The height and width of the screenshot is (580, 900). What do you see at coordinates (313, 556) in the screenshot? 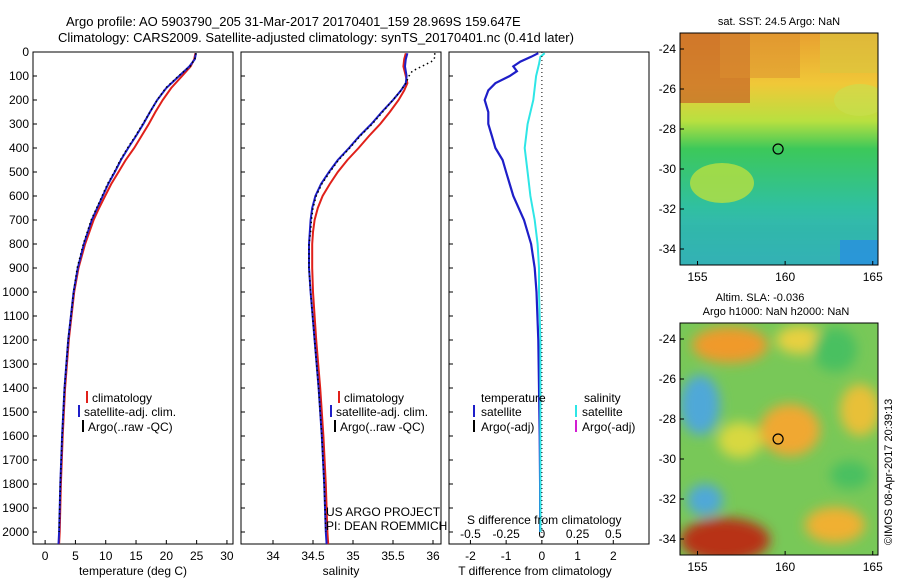
I see `x-tick-label: 34.5` at bounding box center [313, 556].